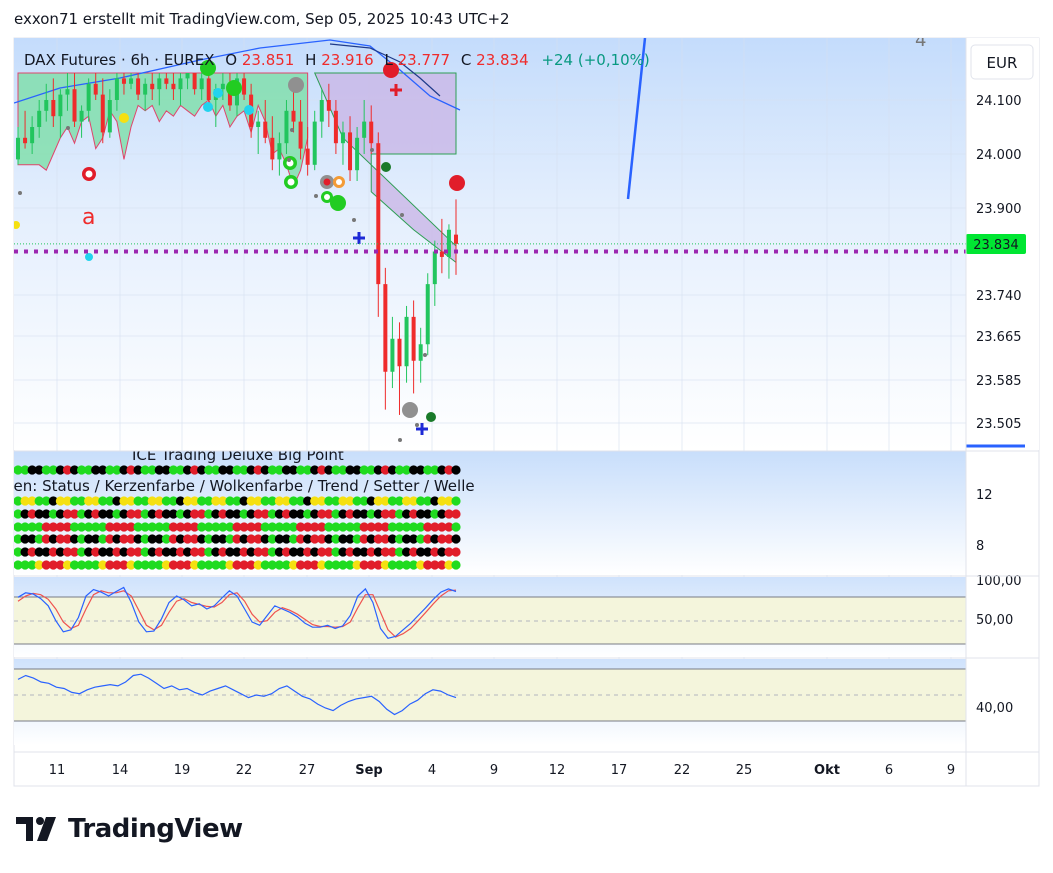 The image size is (1053, 873). Describe the element at coordinates (327, 197) in the screenshot. I see `signal-dot-center` at that location.